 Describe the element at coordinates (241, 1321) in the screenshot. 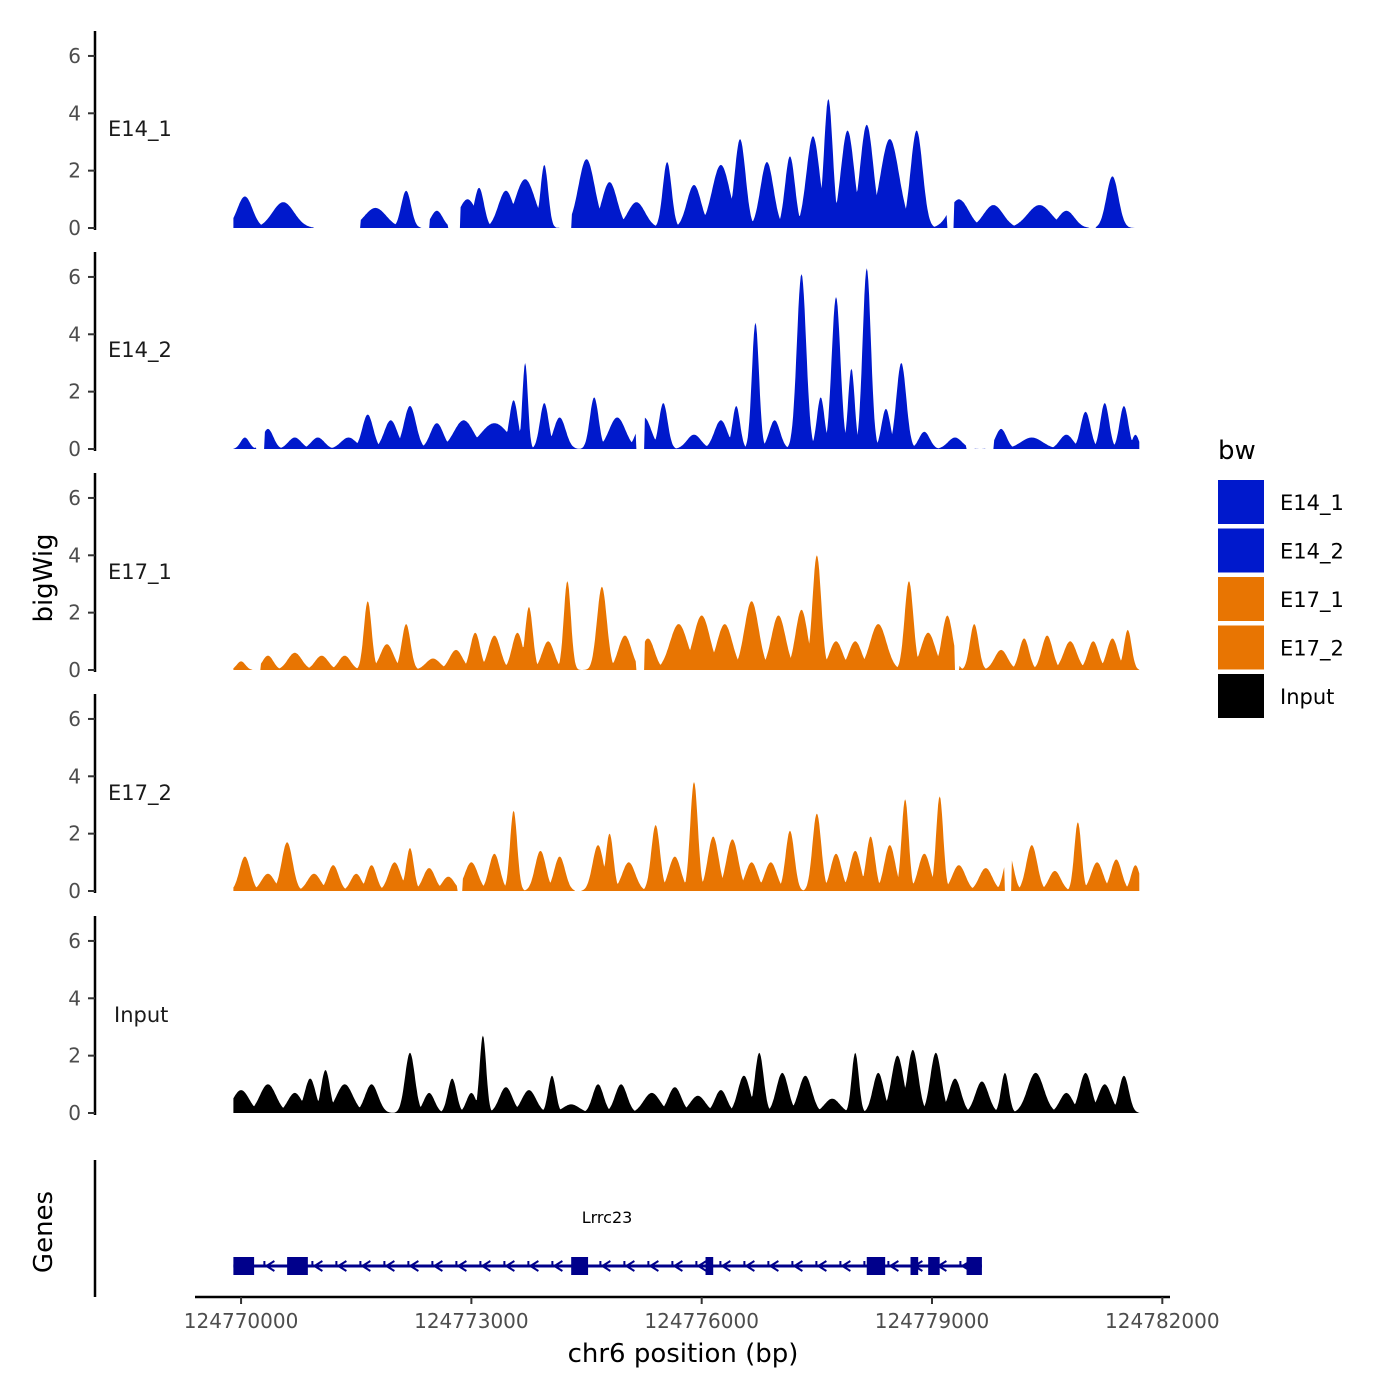

I see `x-tick-label: 124770000` at that location.